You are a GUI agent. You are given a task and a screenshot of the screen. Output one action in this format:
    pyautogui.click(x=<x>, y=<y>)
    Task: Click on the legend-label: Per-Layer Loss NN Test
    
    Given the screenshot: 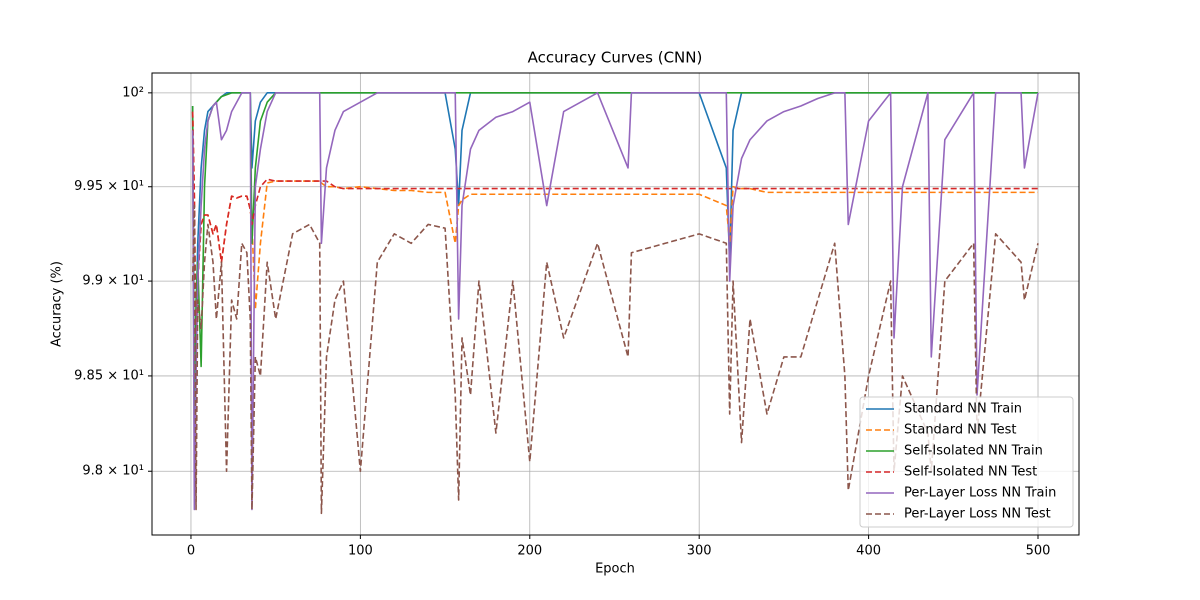 What is the action you would take?
    pyautogui.click(x=977, y=514)
    